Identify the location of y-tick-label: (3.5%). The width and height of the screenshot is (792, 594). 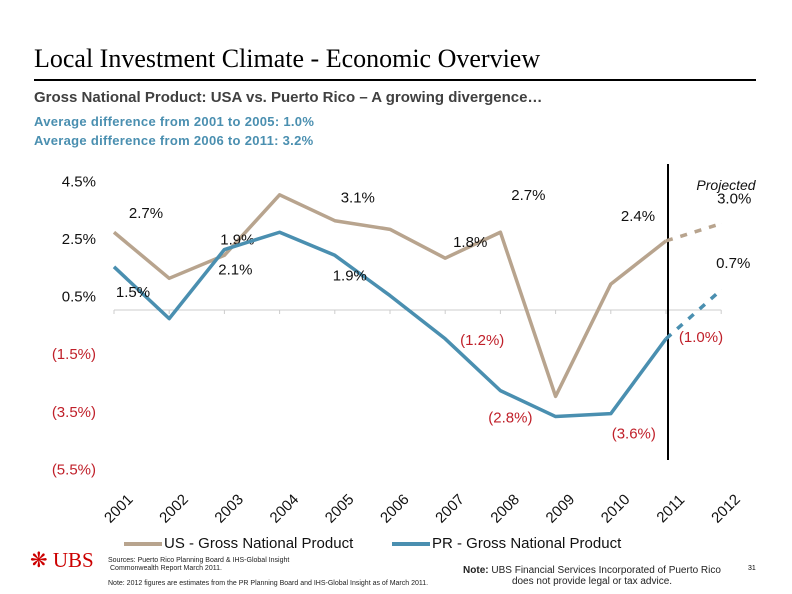
(74, 412).